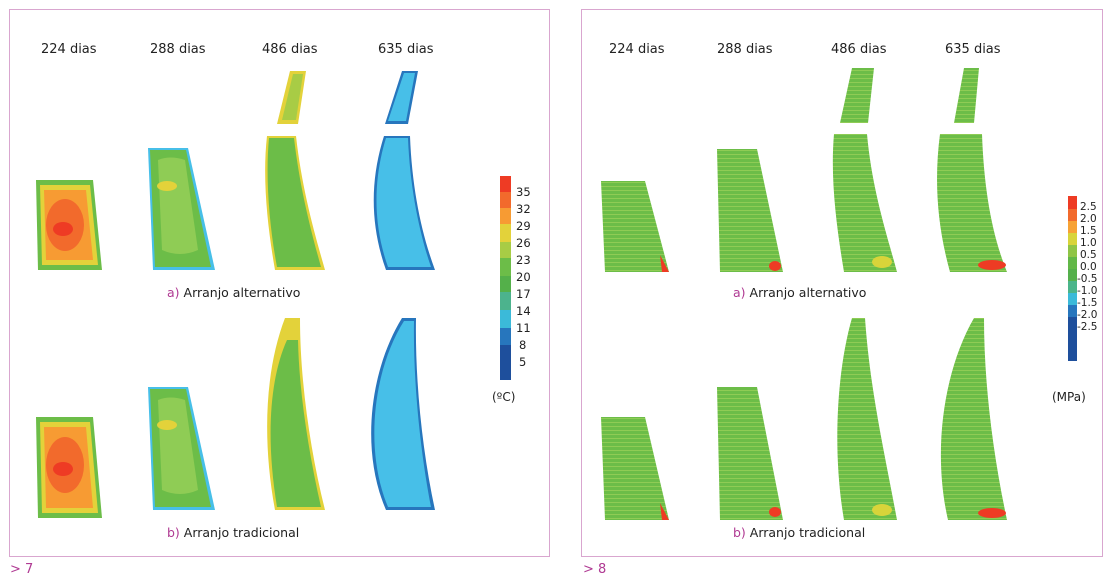 The image size is (1108, 578). I want to click on temperature-color-scale, so click(505, 278).